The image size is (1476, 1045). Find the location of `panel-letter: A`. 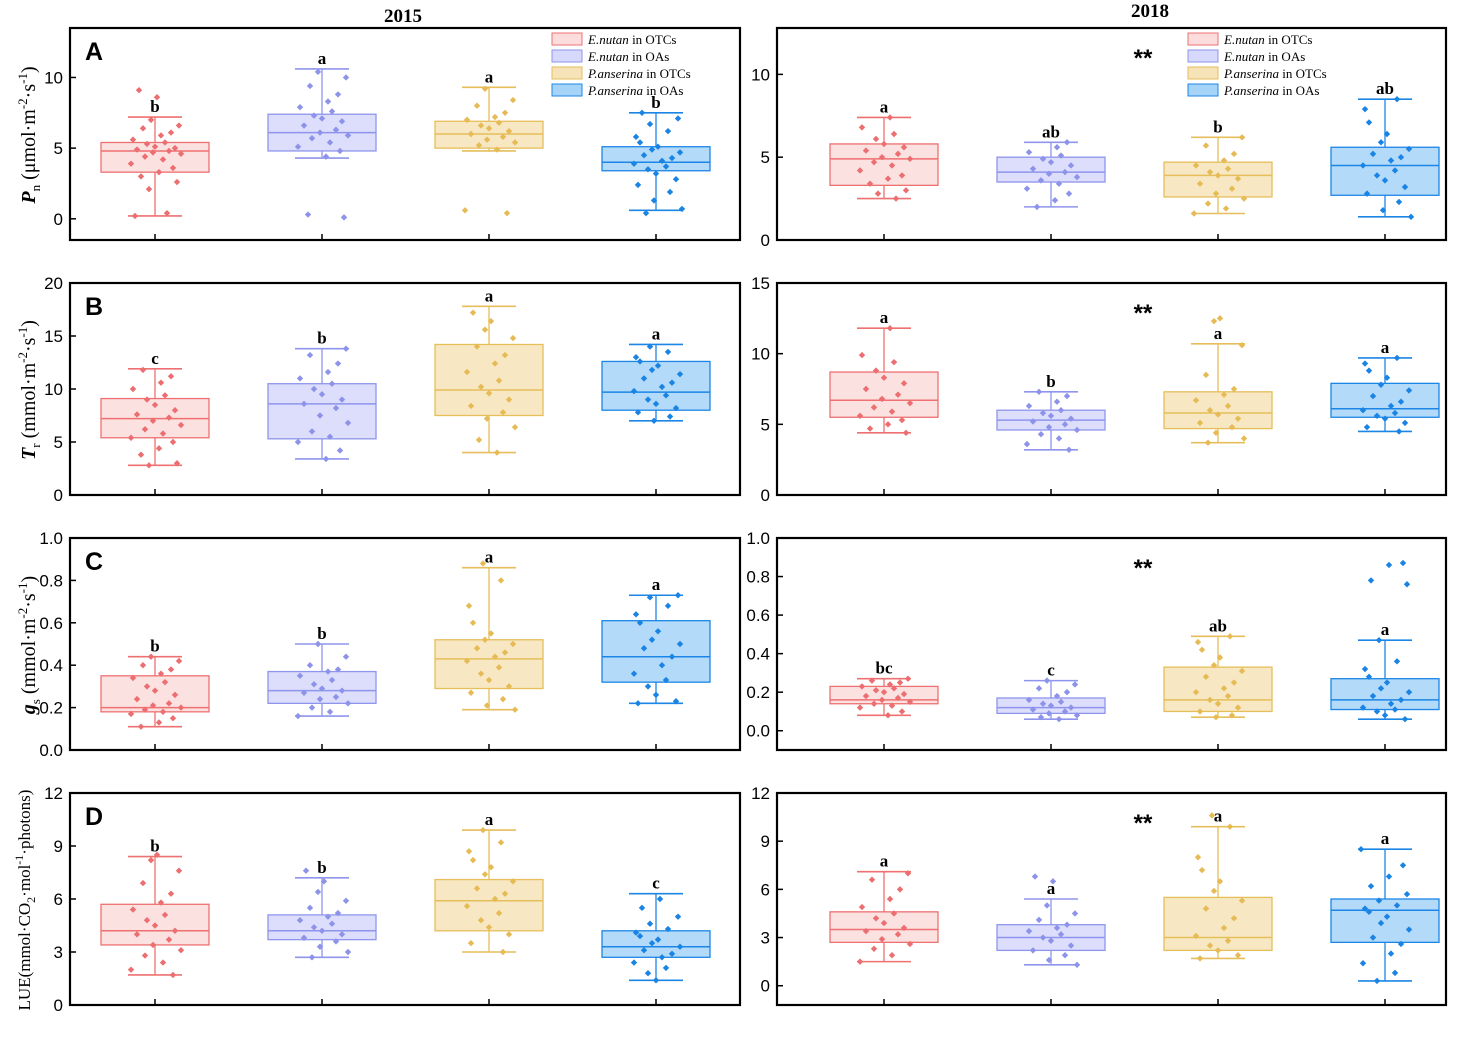

panel-letter: A is located at coordinates (94, 52).